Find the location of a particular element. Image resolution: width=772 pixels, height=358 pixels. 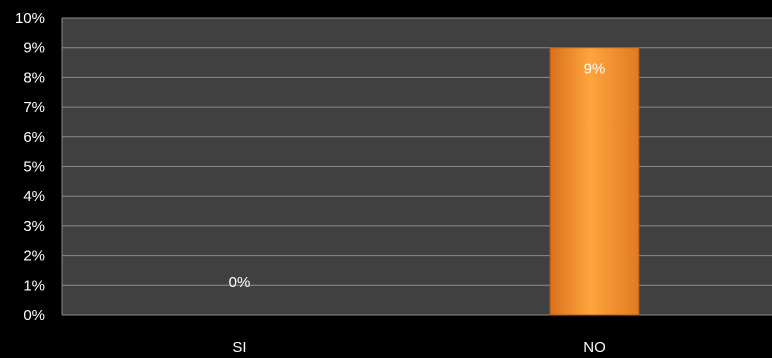

bar-no is located at coordinates (594, 181).